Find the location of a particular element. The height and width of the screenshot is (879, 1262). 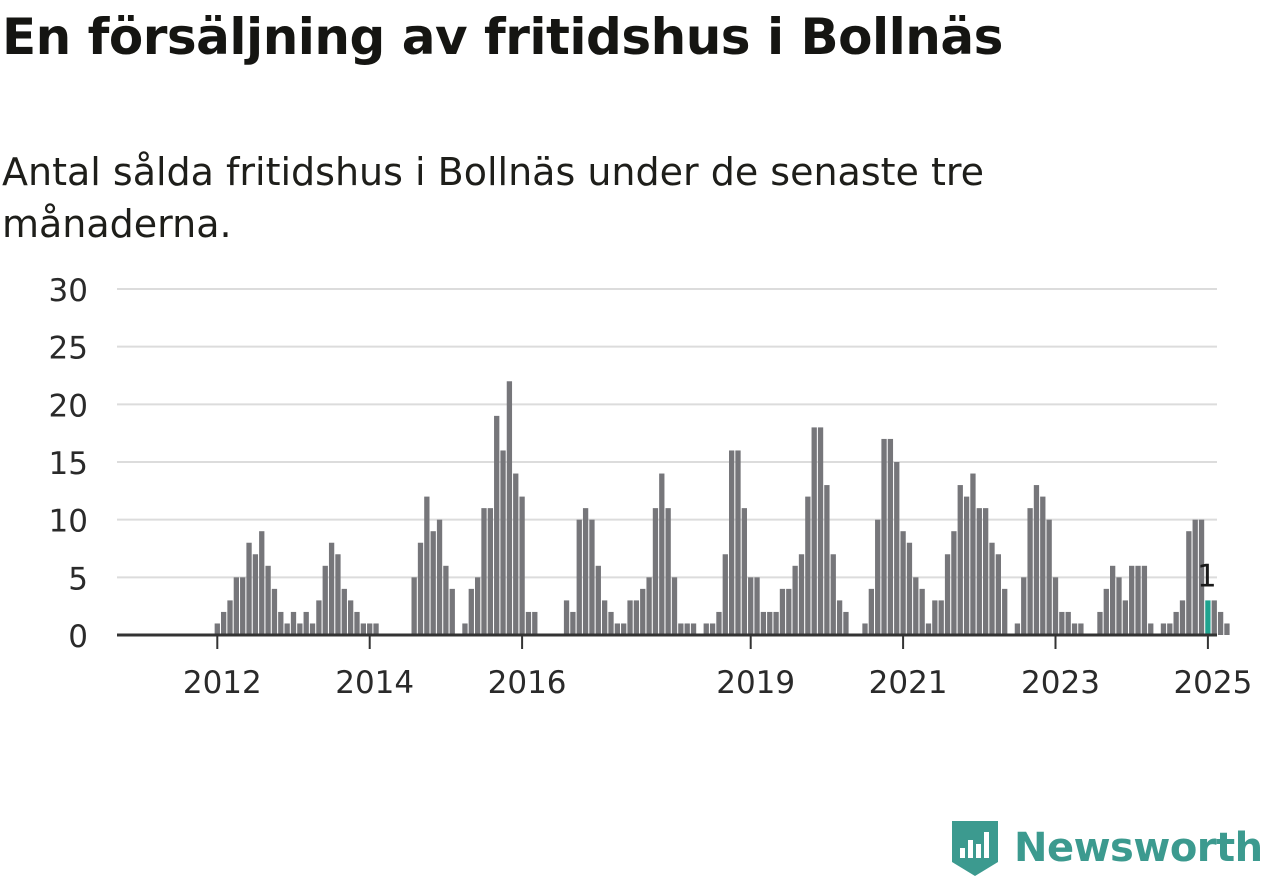

y-tick-label: 25 is located at coordinates (68, 349).